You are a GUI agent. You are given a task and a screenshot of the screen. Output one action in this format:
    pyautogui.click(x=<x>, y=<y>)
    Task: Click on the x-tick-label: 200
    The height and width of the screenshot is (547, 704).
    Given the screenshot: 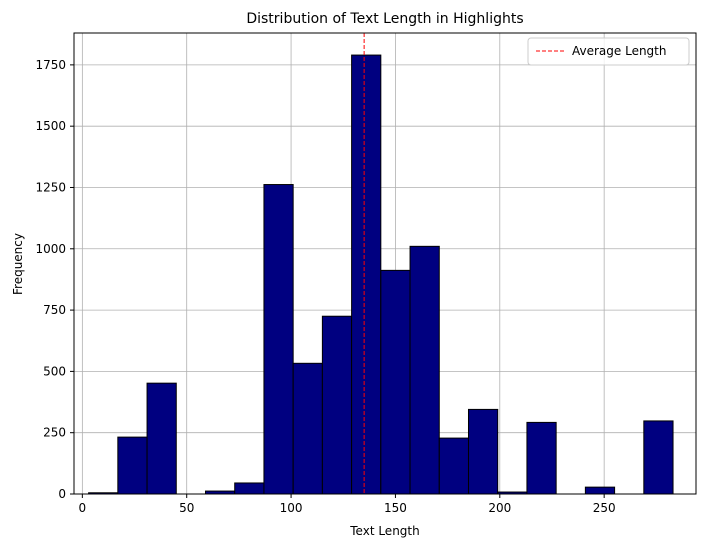 What is the action you would take?
    pyautogui.click(x=499, y=508)
    